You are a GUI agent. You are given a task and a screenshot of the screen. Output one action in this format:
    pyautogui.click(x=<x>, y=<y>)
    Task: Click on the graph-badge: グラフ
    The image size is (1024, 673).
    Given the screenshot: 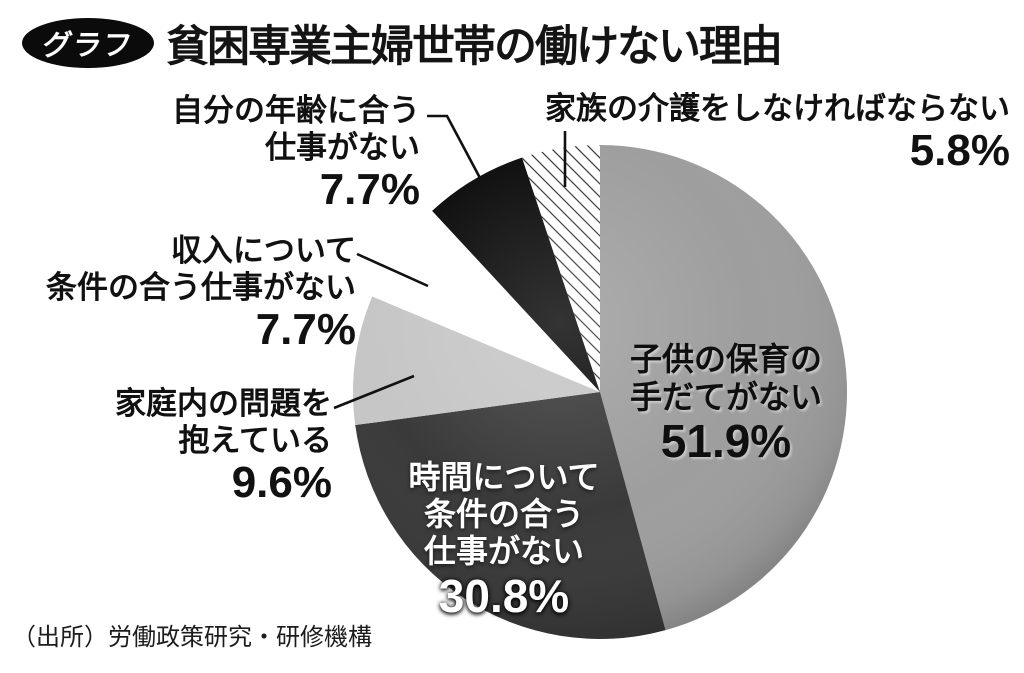 What is the action you would take?
    pyautogui.click(x=88, y=43)
    